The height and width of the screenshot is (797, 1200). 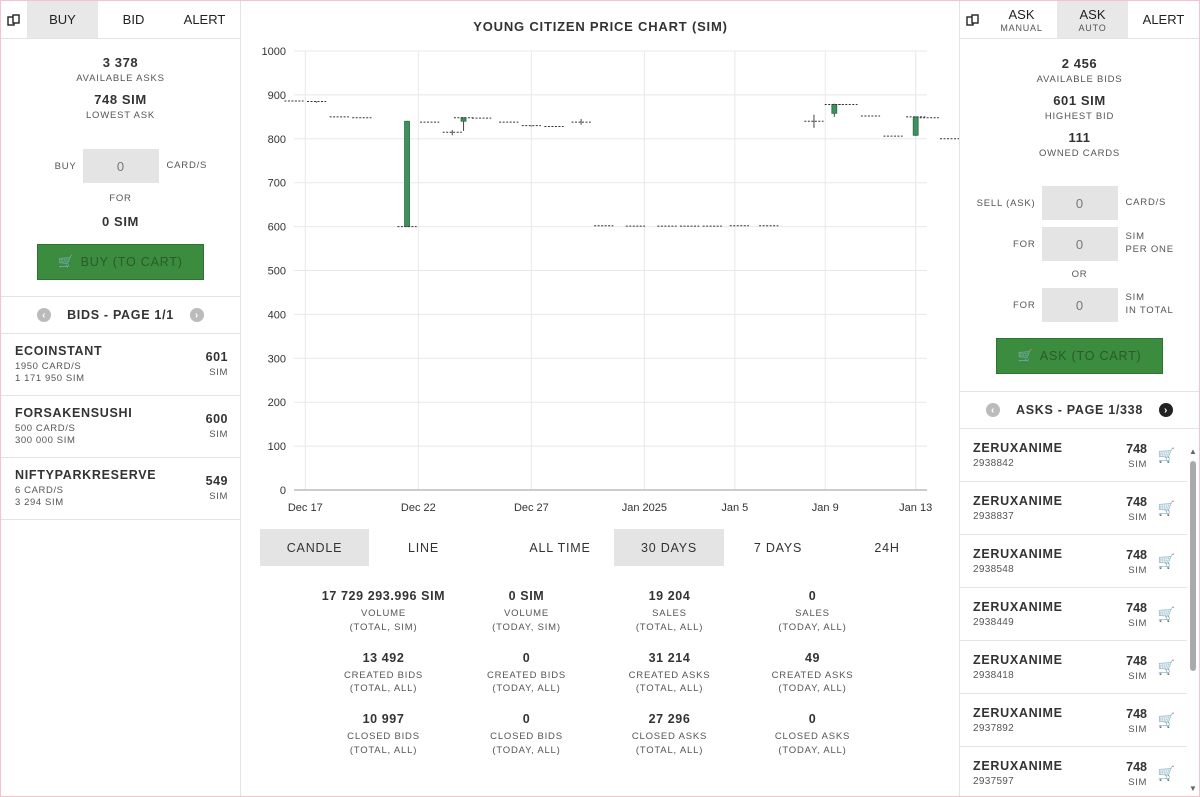 I want to click on stat-sales-total: 19 204 SALES (TOTAL, ALL), so click(x=669, y=612).